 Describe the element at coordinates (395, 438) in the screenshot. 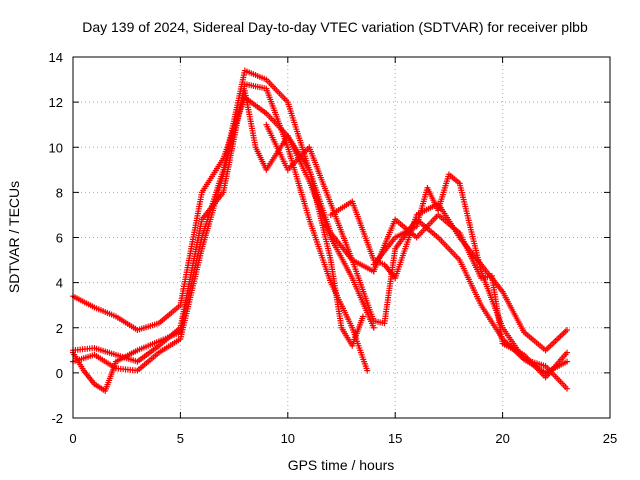

I see `x-tick-label: 15` at that location.